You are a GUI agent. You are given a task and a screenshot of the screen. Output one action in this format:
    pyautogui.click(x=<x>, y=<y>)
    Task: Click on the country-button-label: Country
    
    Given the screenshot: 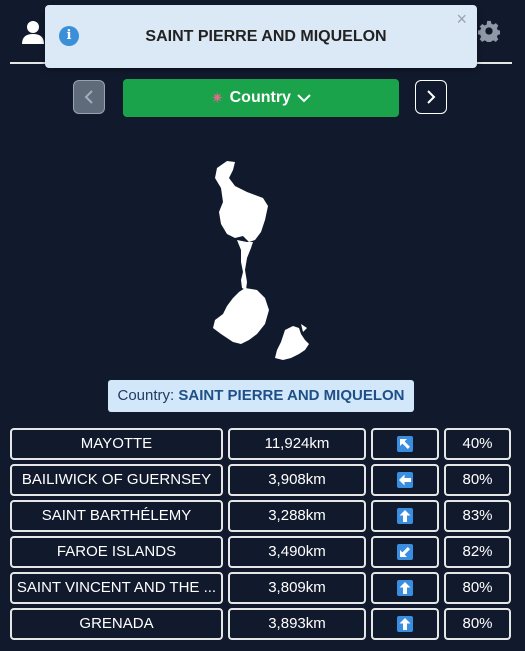 What is the action you would take?
    pyautogui.click(x=260, y=97)
    